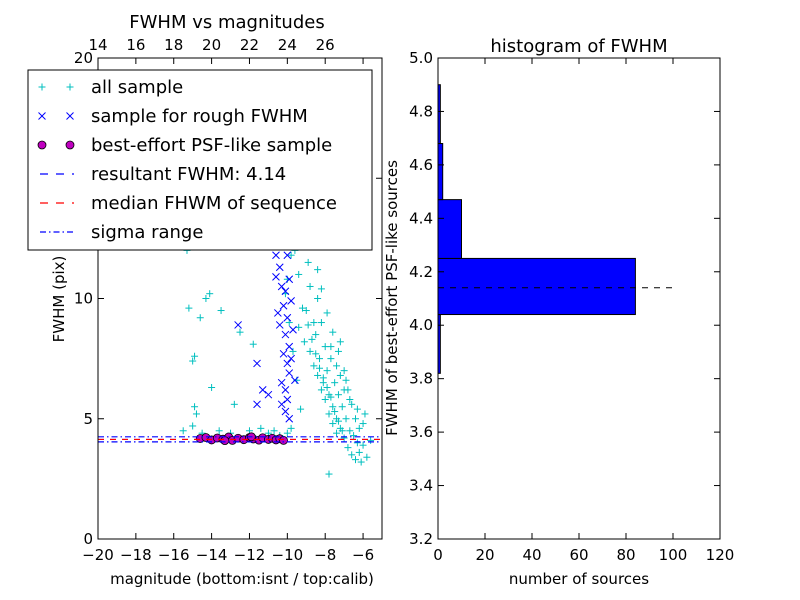 Image resolution: width=800 pixels, height=600 pixels. What do you see at coordinates (421, 165) in the screenshot?
I see `y-tick-label: 4.6` at bounding box center [421, 165].